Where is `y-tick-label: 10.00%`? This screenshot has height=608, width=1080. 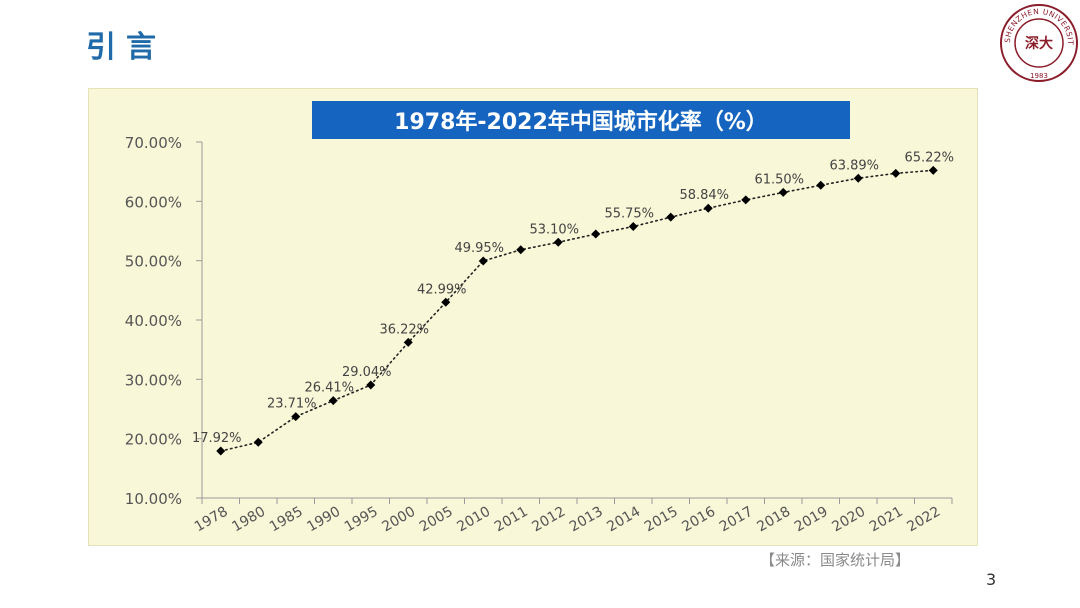 y-tick-label: 10.00% is located at coordinates (153, 499).